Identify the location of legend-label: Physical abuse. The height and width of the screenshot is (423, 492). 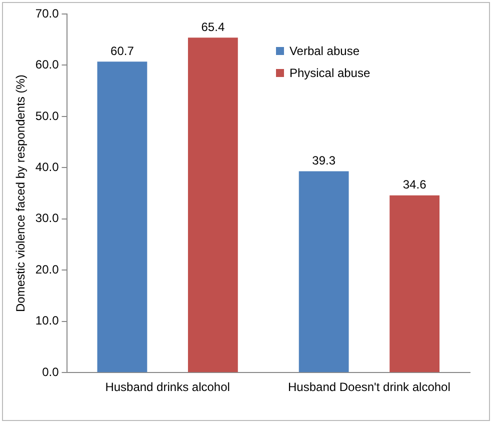
(329, 73).